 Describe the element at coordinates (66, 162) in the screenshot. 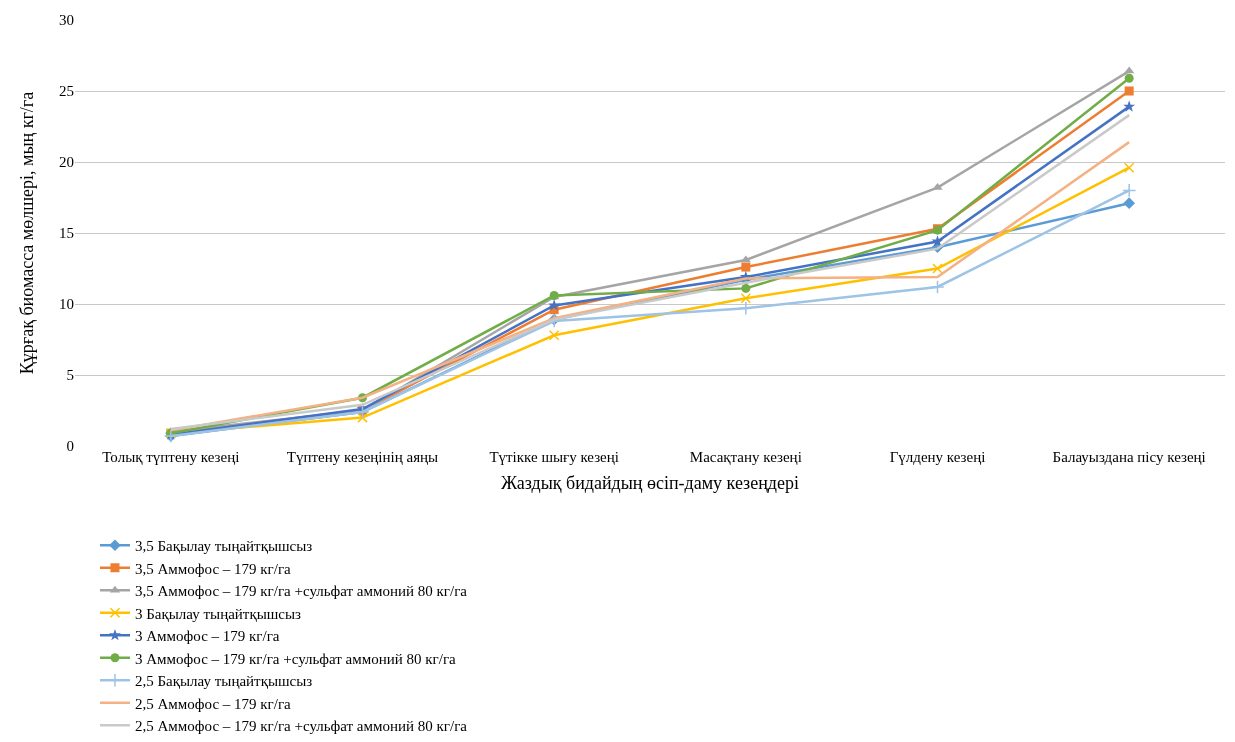

I see `y-tick-label: 20` at that location.